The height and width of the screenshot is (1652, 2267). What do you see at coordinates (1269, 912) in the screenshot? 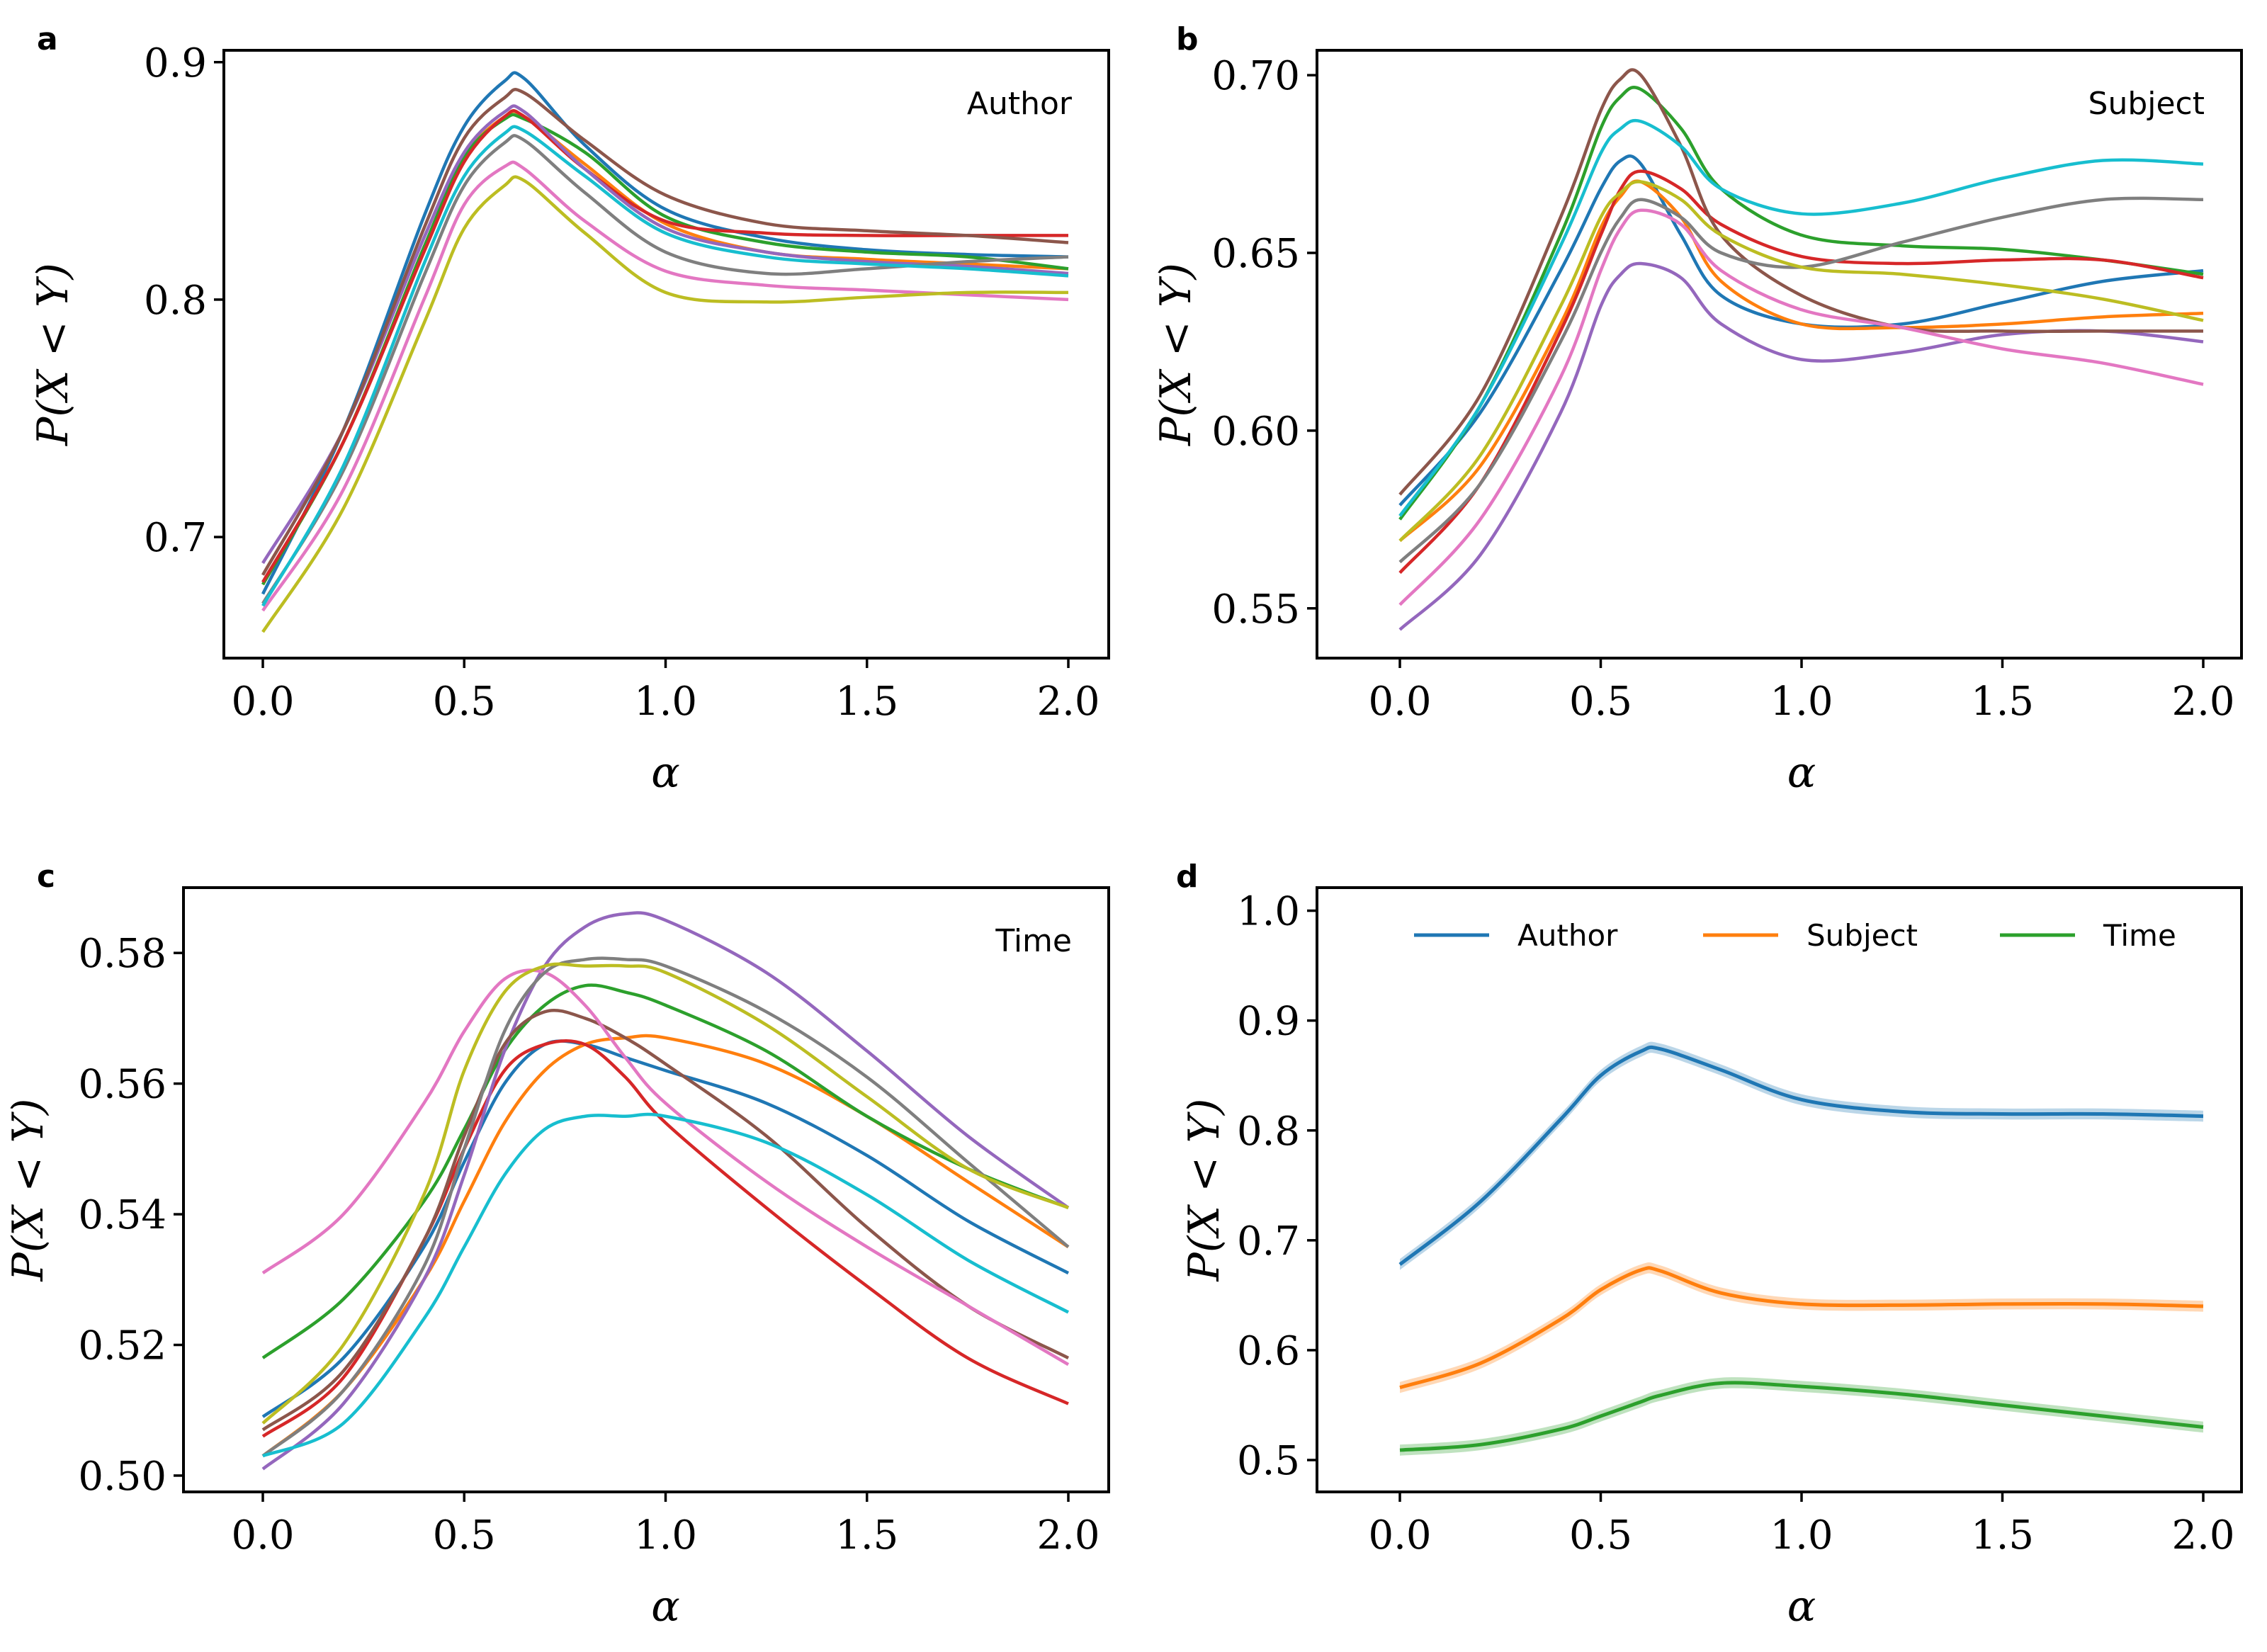
I see `y-tick-label: 1.0` at bounding box center [1269, 912].